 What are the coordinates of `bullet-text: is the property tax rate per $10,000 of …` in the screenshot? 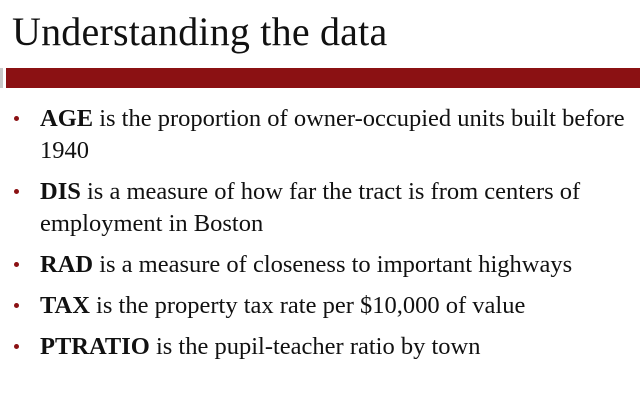 It's located at (307, 305).